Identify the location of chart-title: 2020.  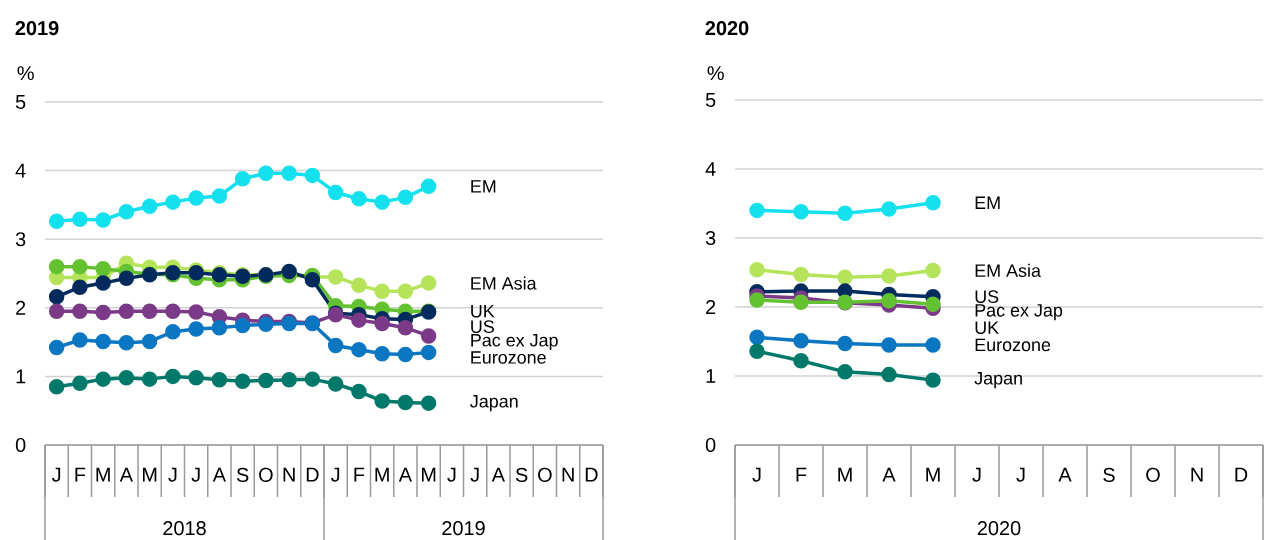
(727, 28).